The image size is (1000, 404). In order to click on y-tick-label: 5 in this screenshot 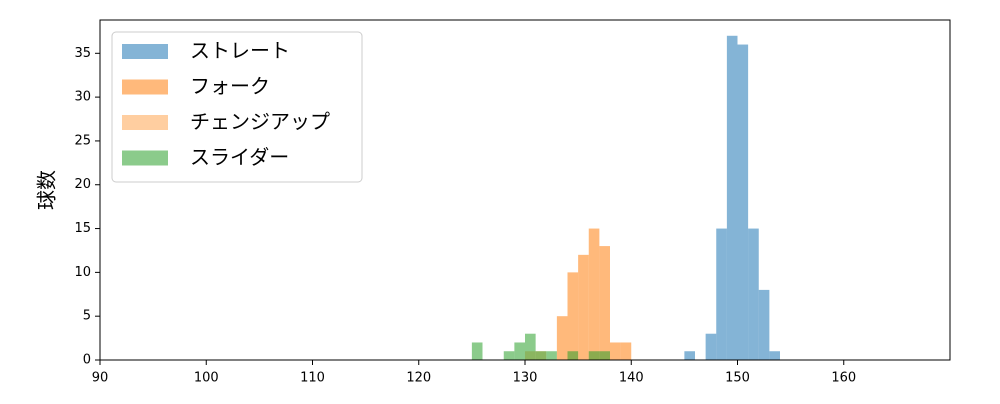, I will do `click(87, 316)`.